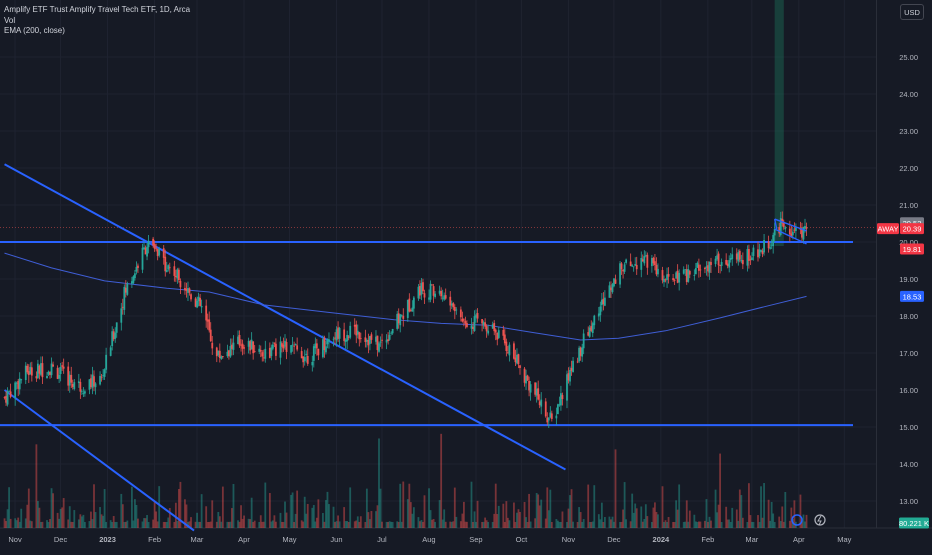  What do you see at coordinates (107, 539) in the screenshot?
I see `time-tick-label: 2023` at bounding box center [107, 539].